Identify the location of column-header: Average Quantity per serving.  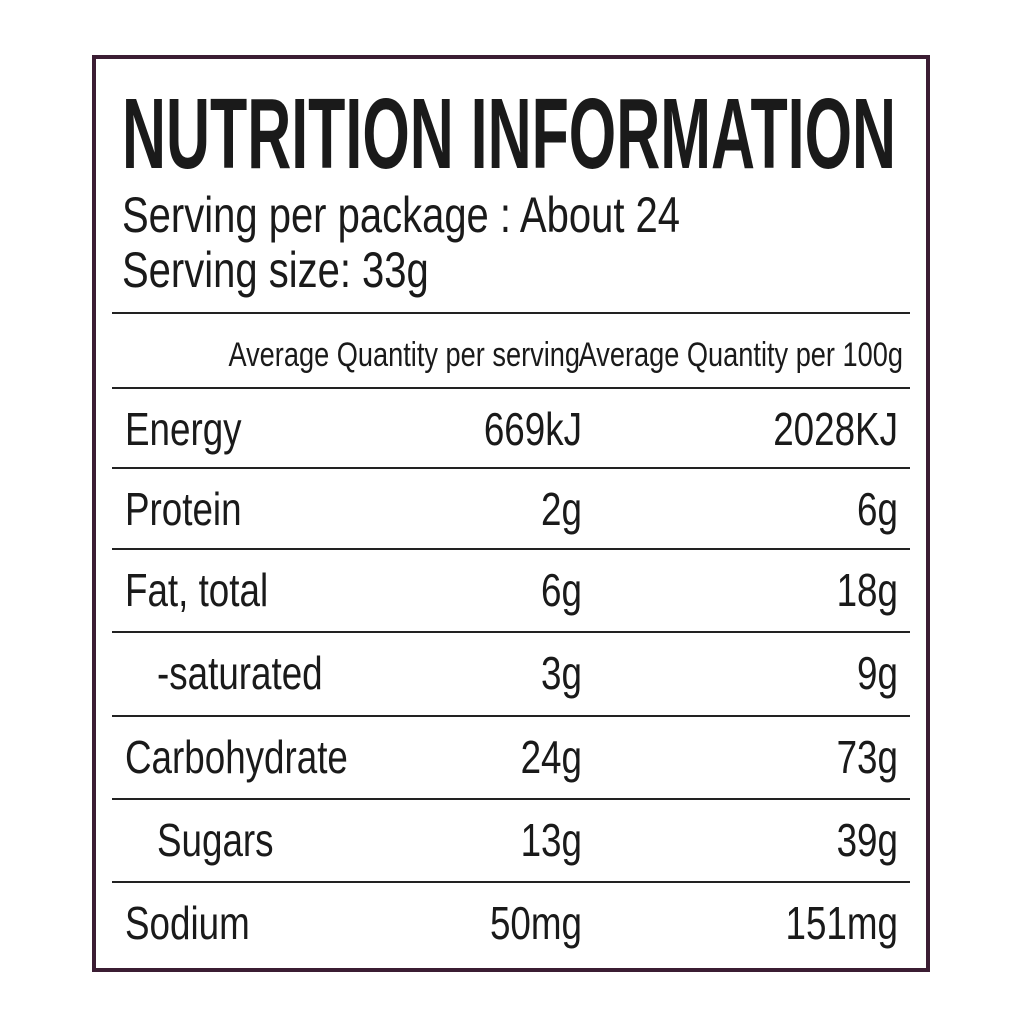
(404, 354).